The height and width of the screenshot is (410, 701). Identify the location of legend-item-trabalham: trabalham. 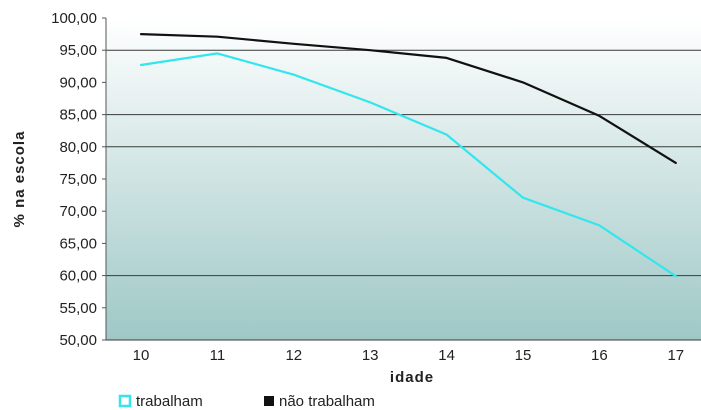
(160, 401).